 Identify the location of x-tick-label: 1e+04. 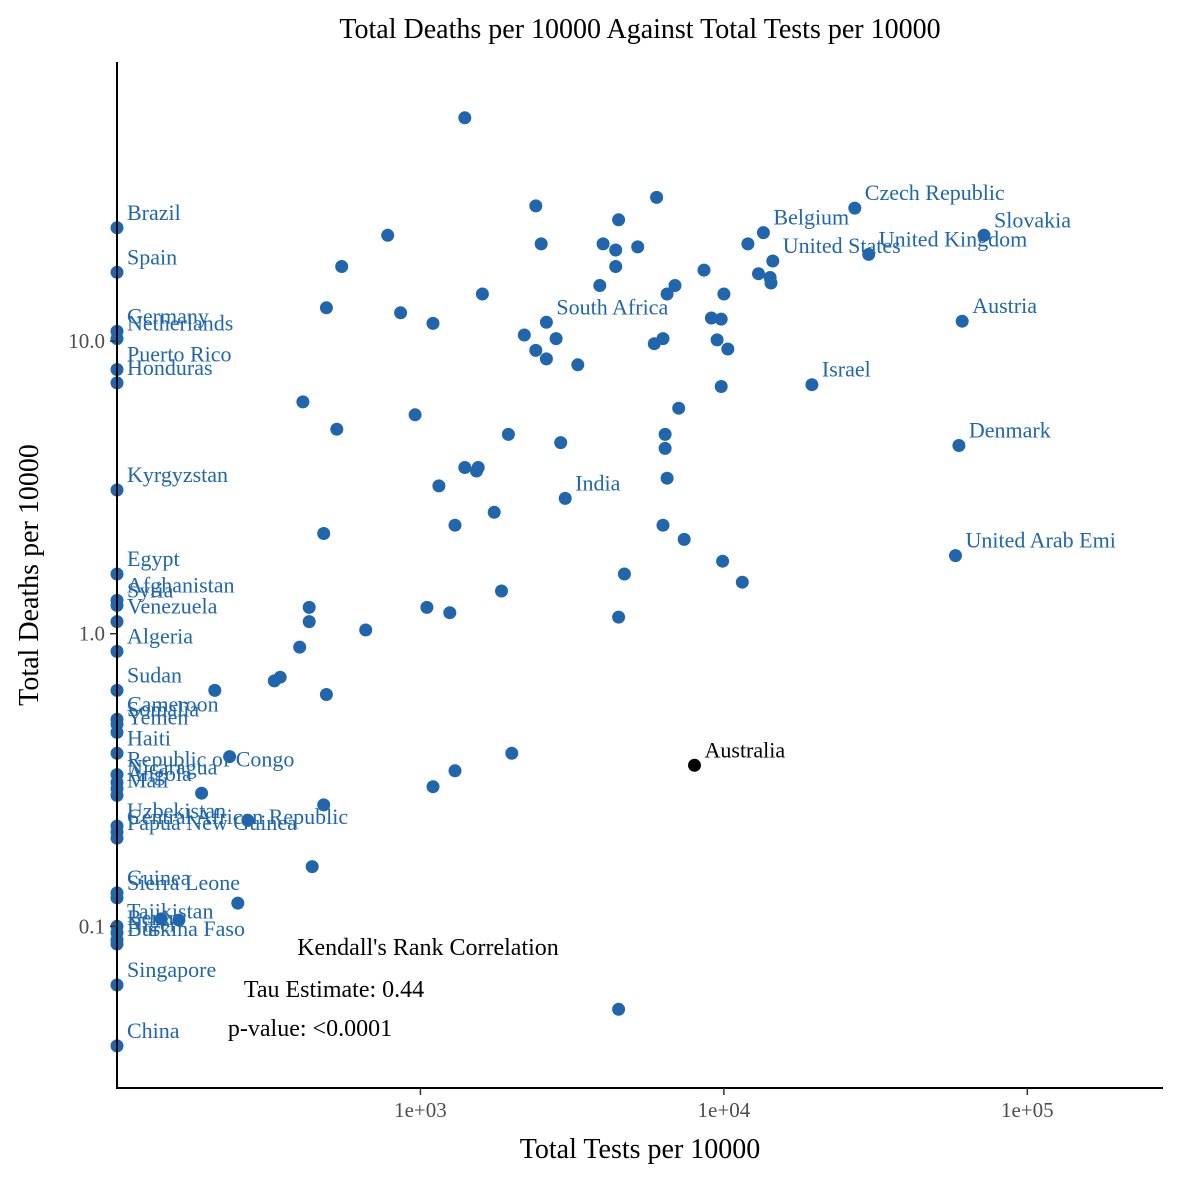
(724, 1110).